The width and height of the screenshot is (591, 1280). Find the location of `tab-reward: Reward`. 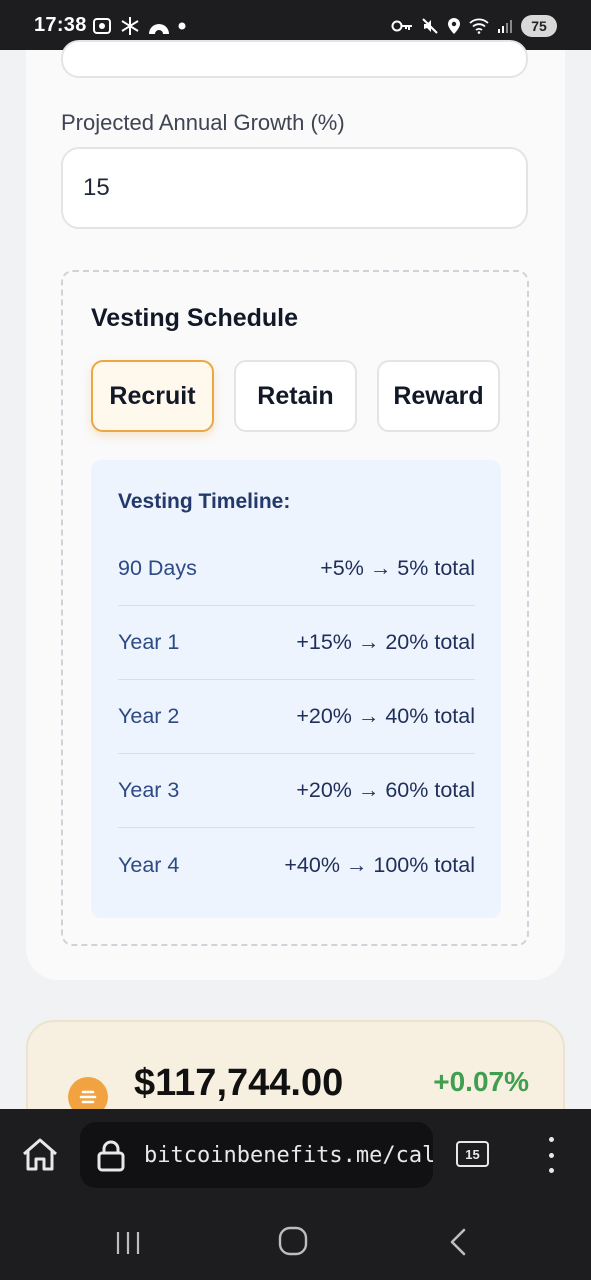

tab-reward: Reward is located at coordinates (438, 396).